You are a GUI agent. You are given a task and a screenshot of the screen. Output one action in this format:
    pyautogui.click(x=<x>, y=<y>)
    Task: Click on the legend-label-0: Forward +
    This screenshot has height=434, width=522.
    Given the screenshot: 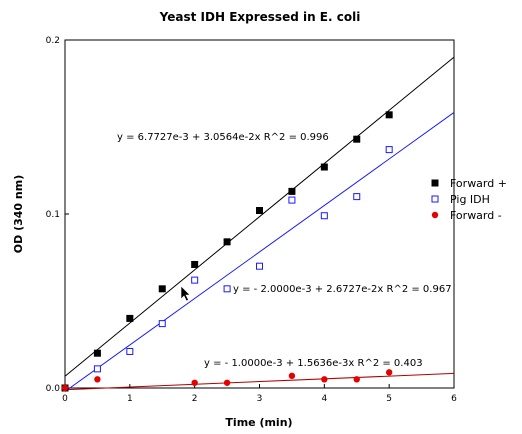 What is the action you would take?
    pyautogui.click(x=478, y=183)
    